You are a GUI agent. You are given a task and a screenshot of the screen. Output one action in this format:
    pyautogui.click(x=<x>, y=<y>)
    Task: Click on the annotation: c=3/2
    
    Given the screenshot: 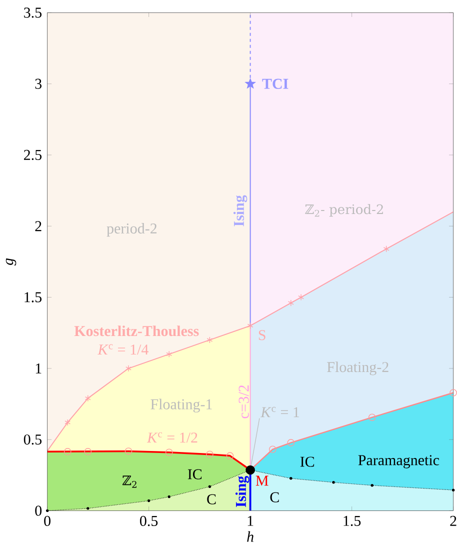 What is the action you would take?
    pyautogui.click(x=243, y=401)
    